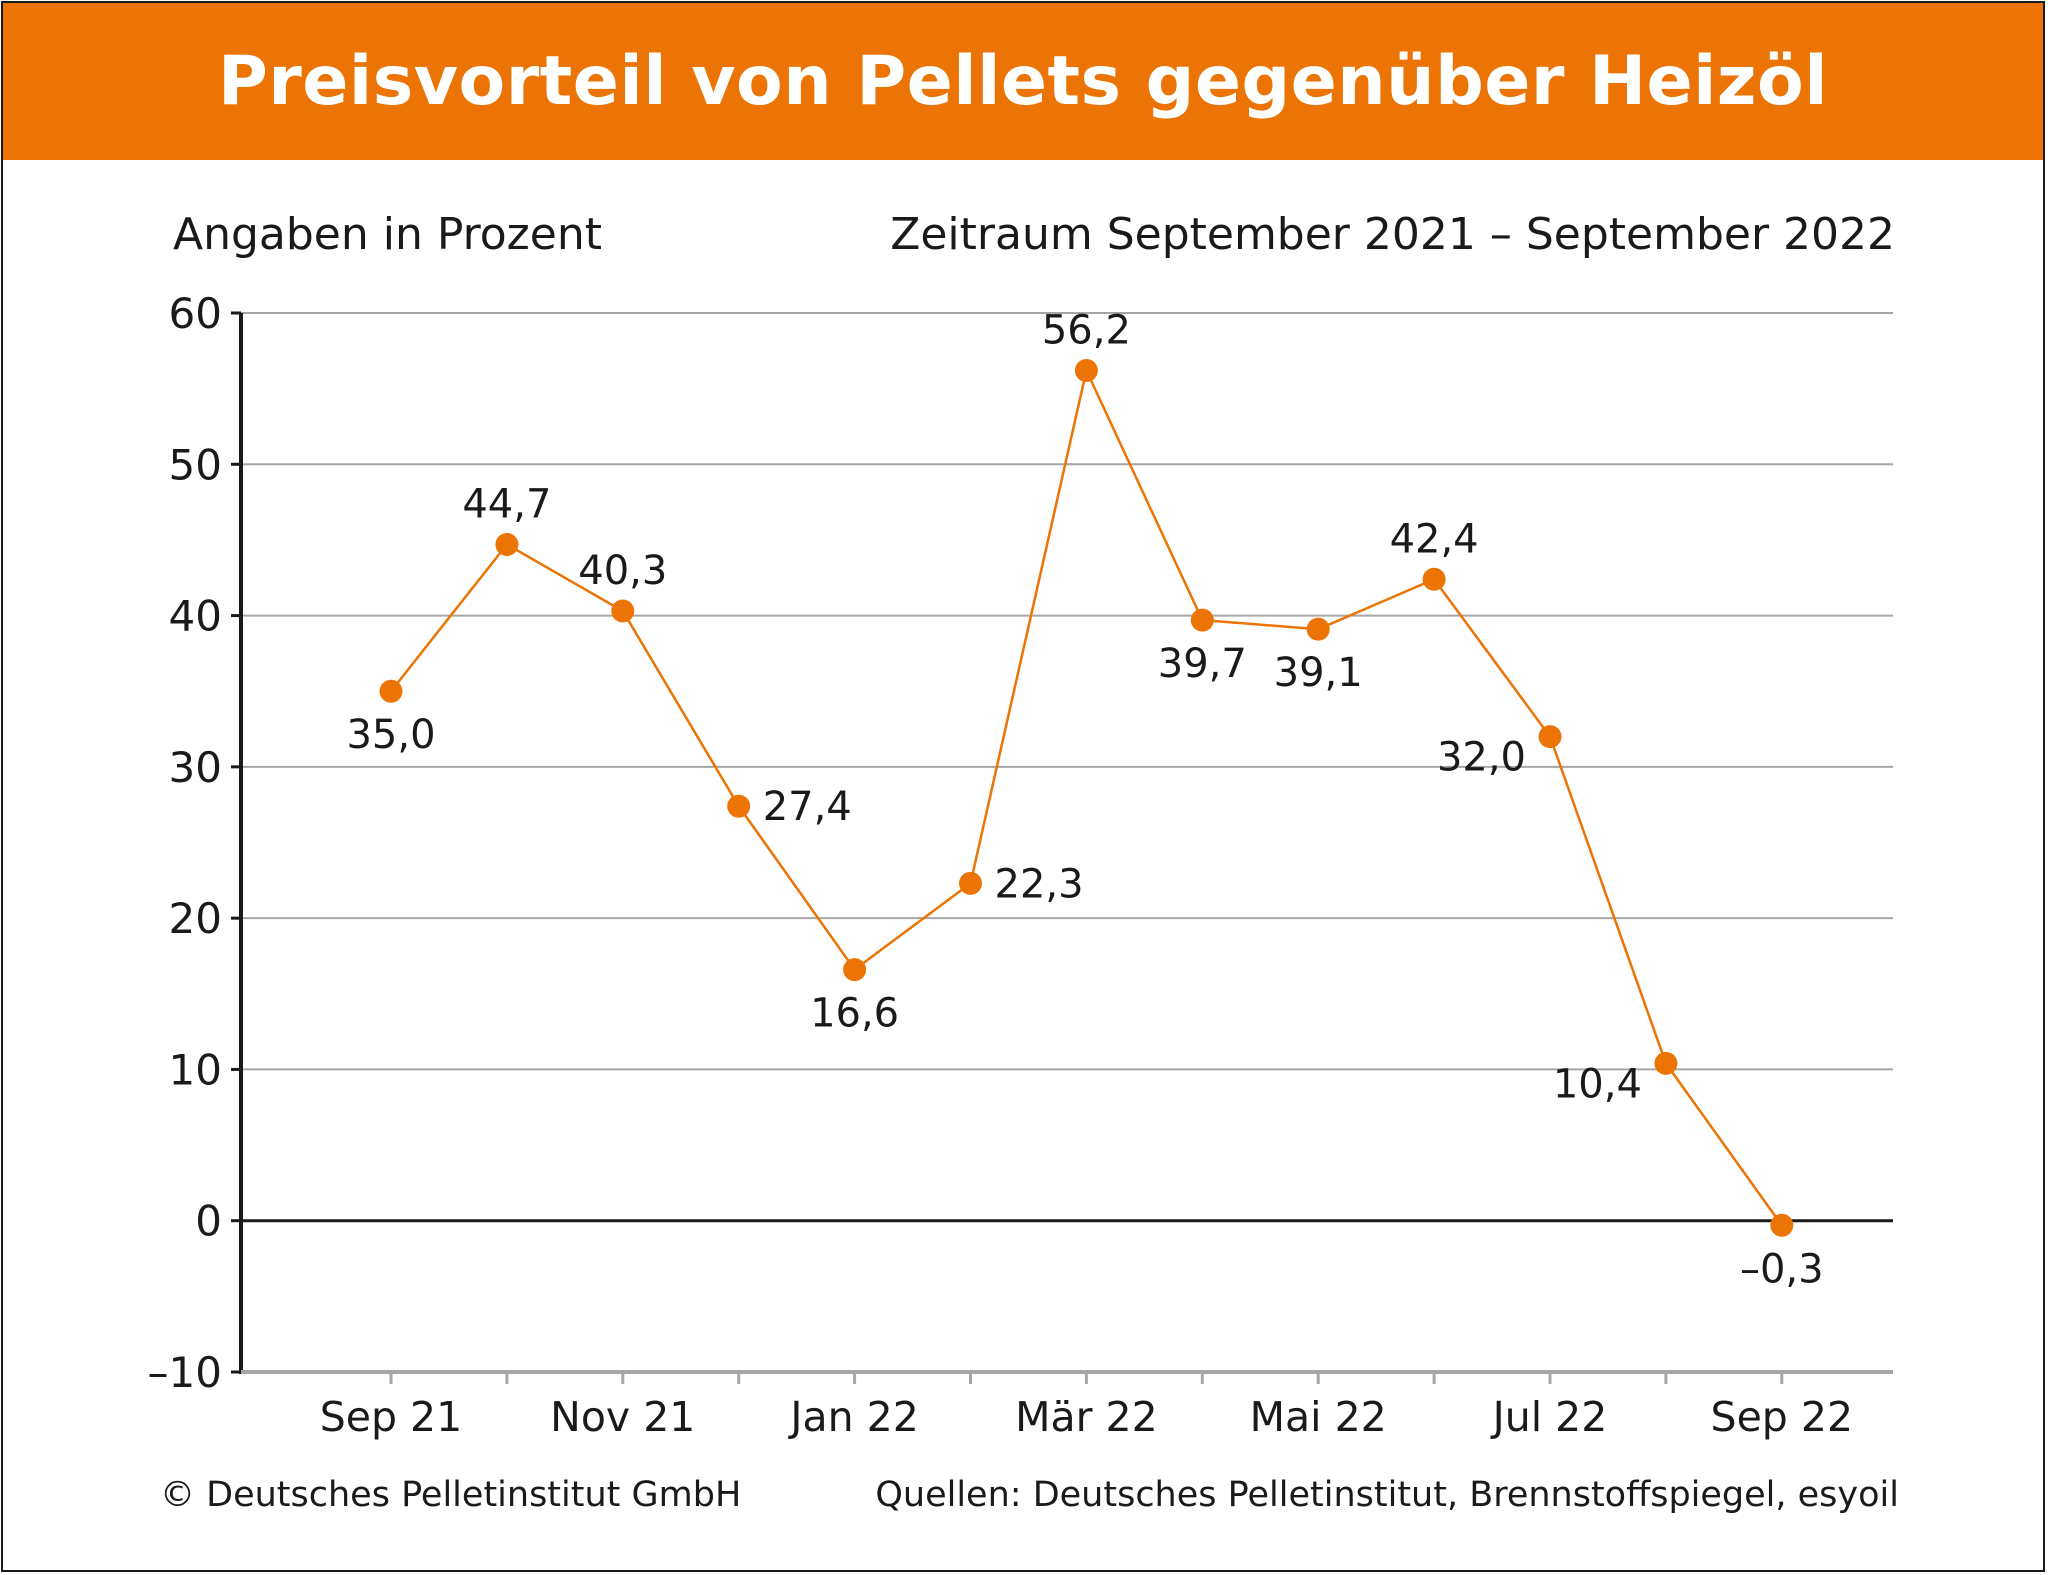 The width and height of the screenshot is (2048, 1575). Describe the element at coordinates (390, 735) in the screenshot. I see `data-label: 35,0` at that location.